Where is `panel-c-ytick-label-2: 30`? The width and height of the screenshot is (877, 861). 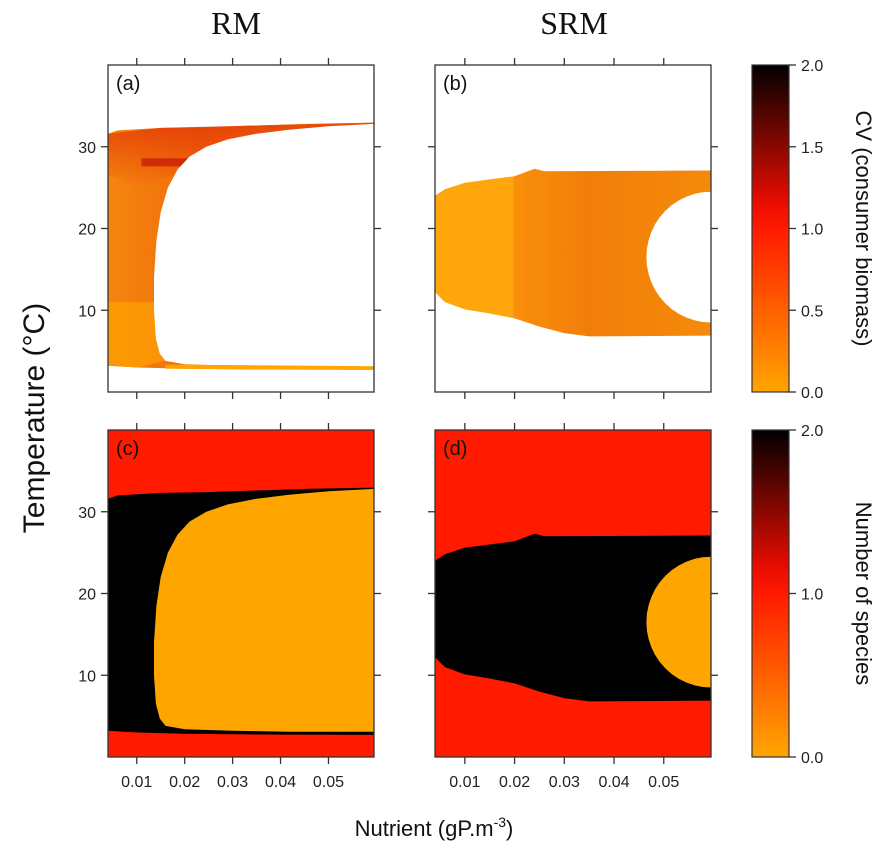
panel-c-ytick-label-2: 30 is located at coordinates (87, 513).